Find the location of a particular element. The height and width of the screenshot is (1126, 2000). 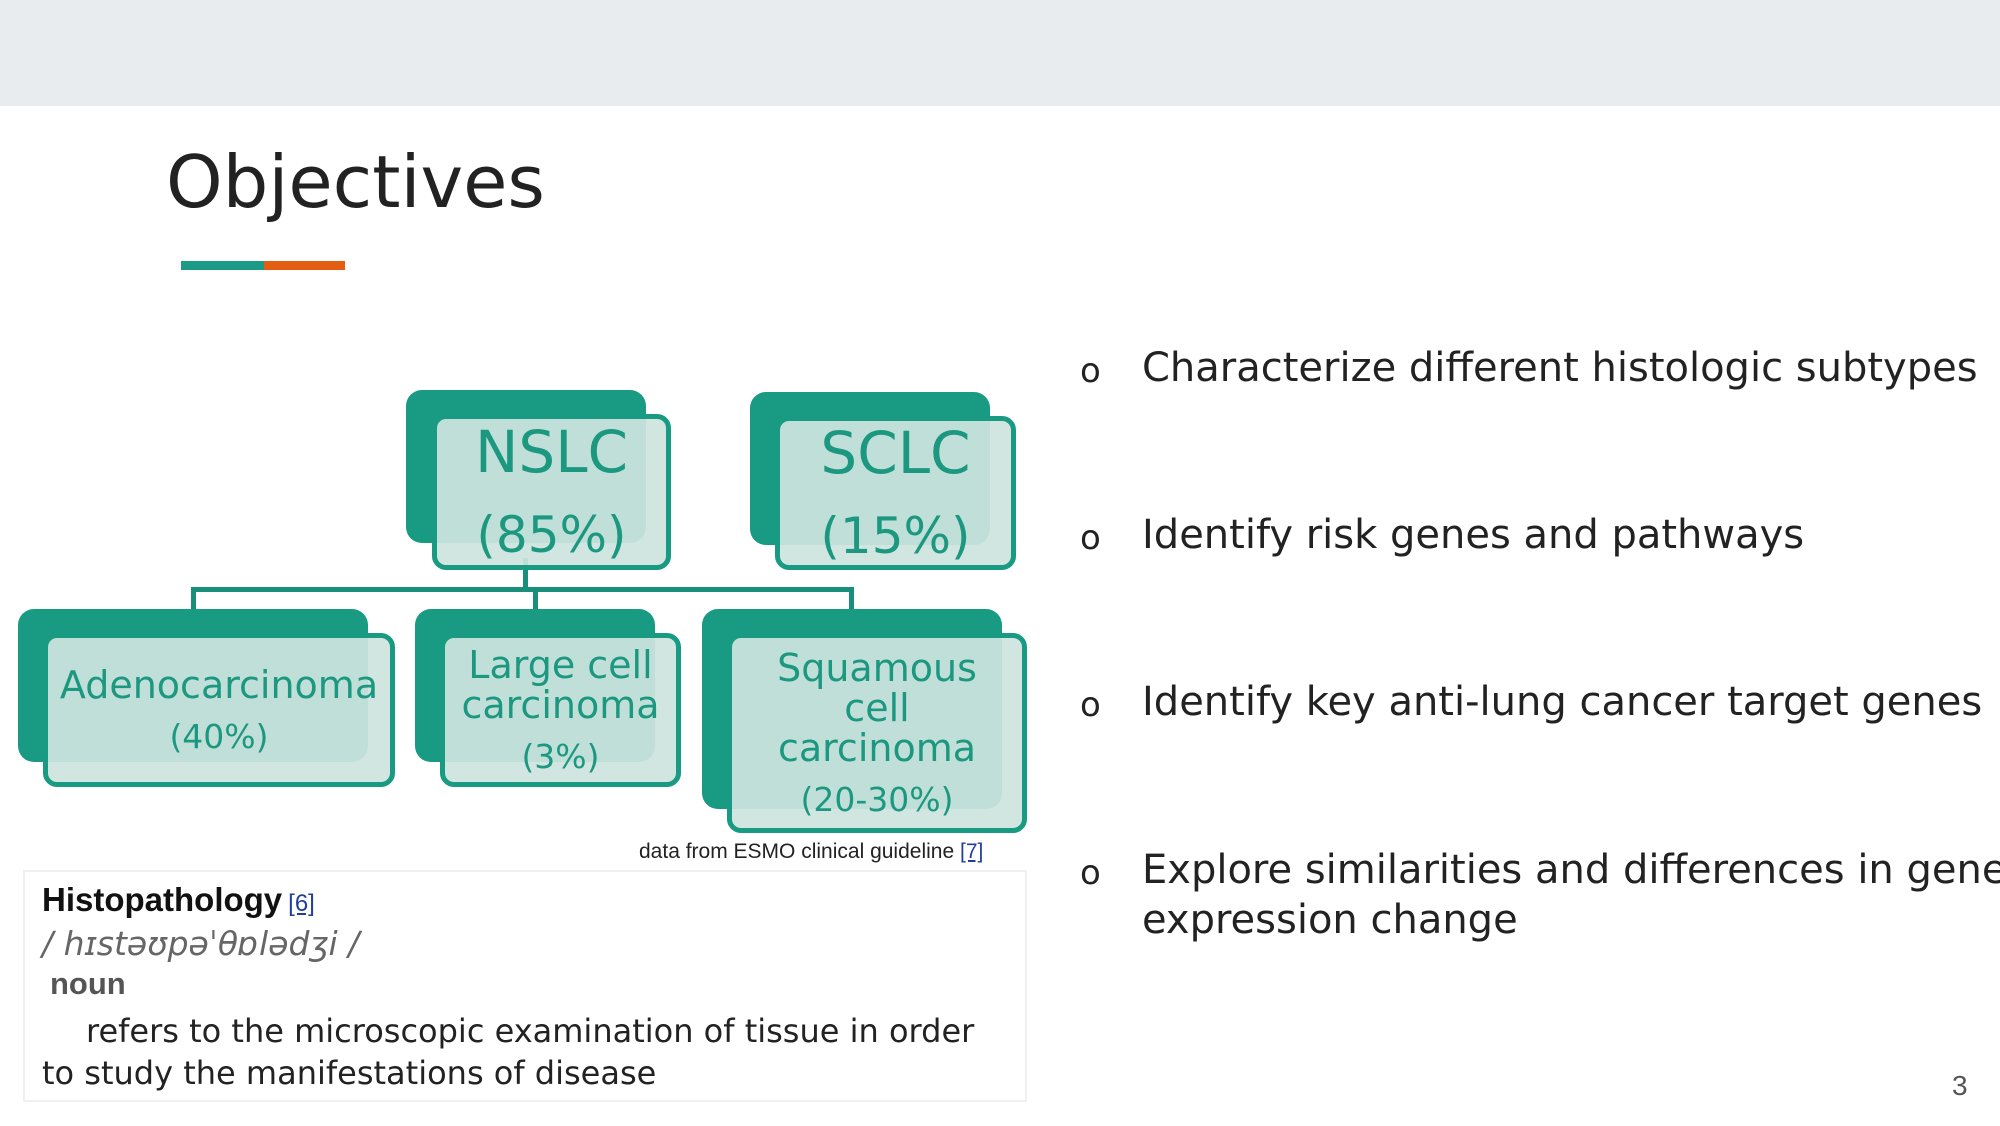

node-squamous-cell: Squamous cell carcinoma (20-30%) is located at coordinates (864, 721).